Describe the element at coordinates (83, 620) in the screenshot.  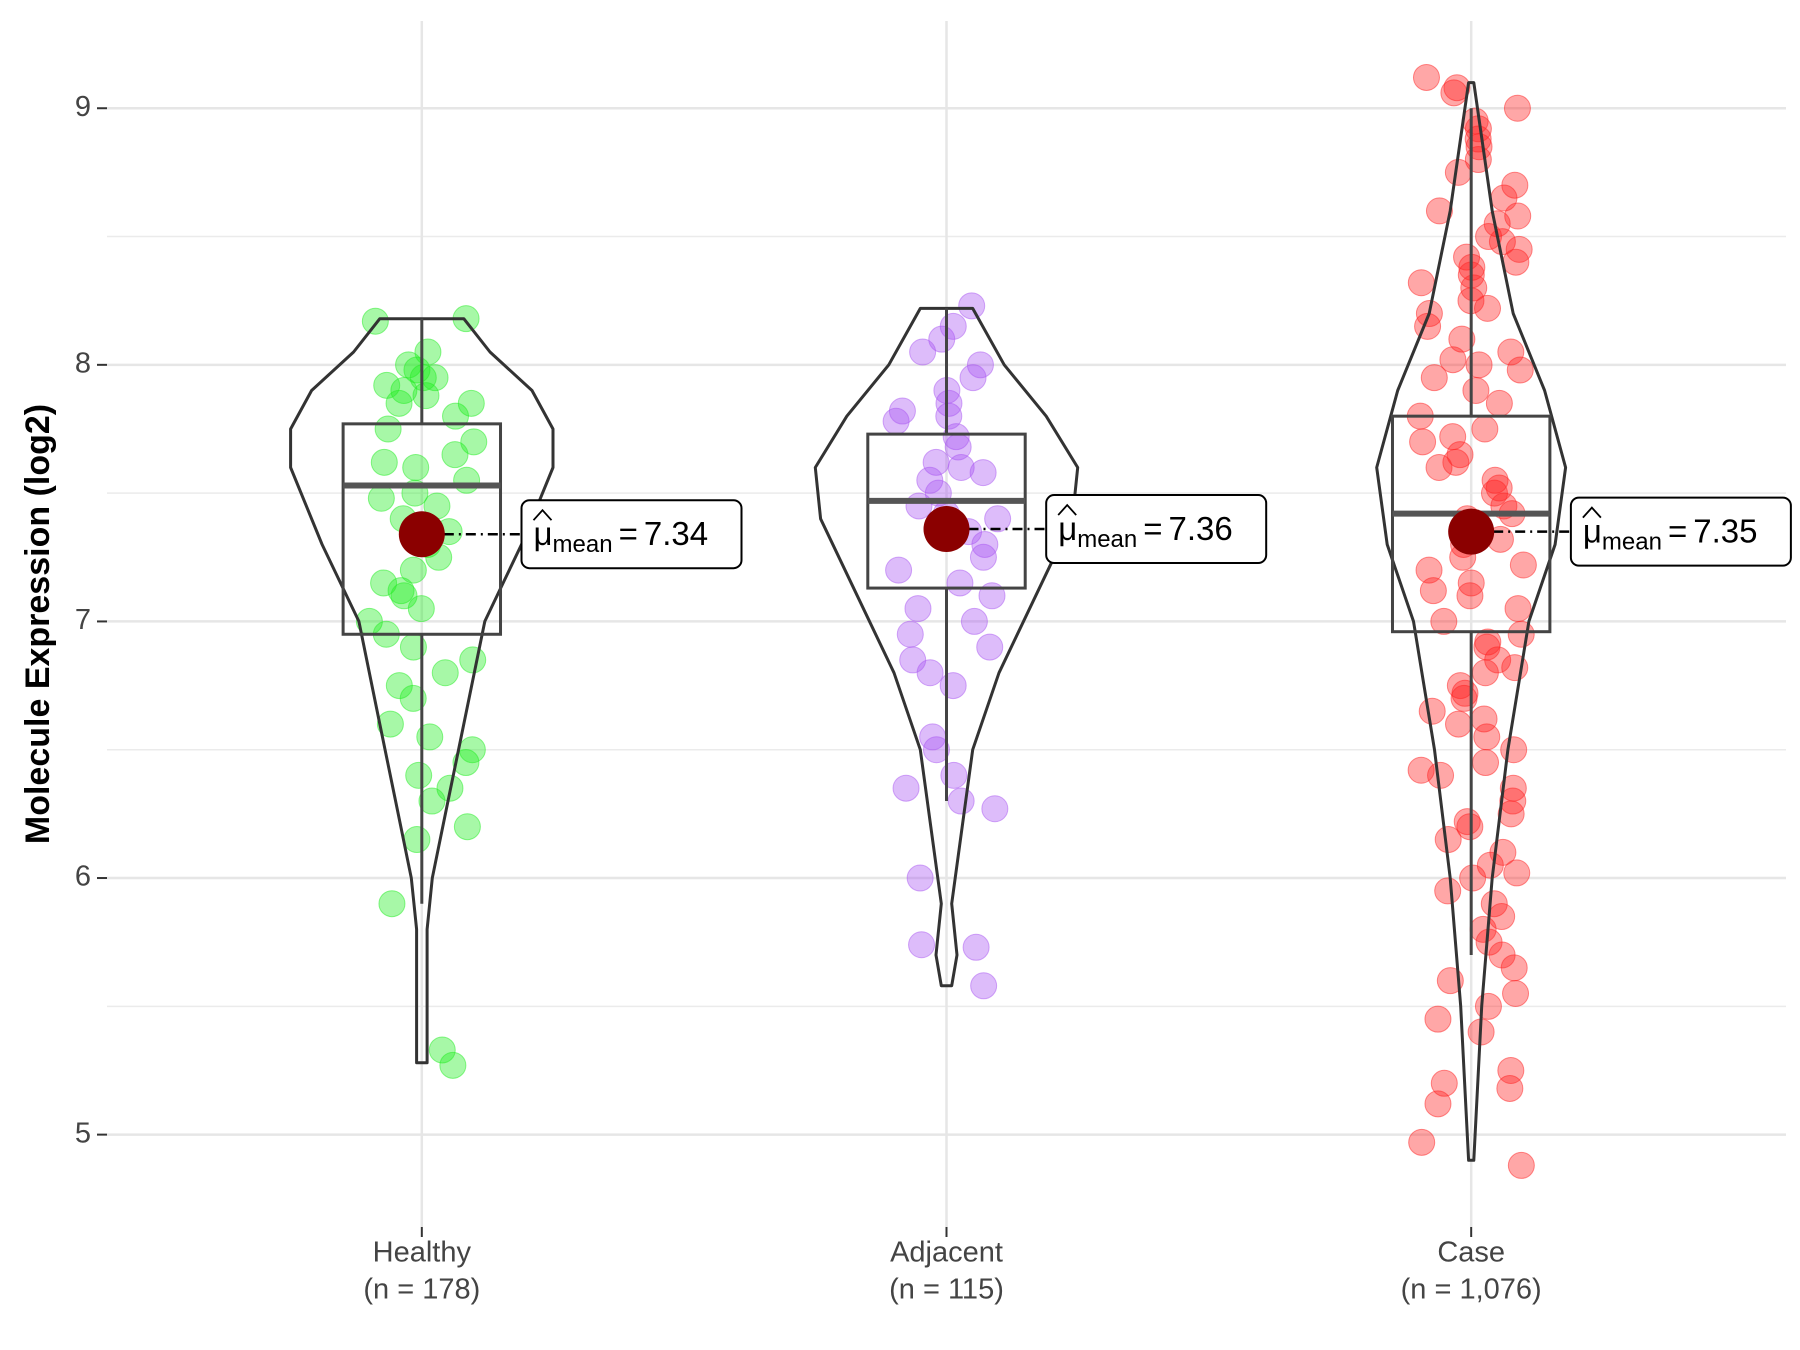
I see `y-tick-label: 7` at that location.